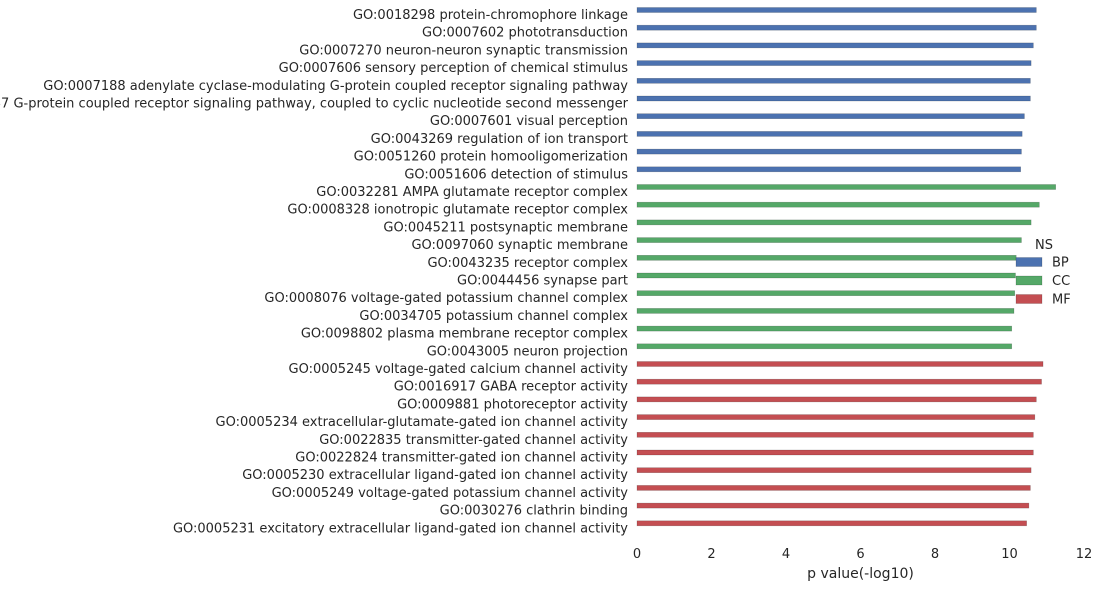  I want to click on legend: NS BP CC MF, so click(1043, 273).